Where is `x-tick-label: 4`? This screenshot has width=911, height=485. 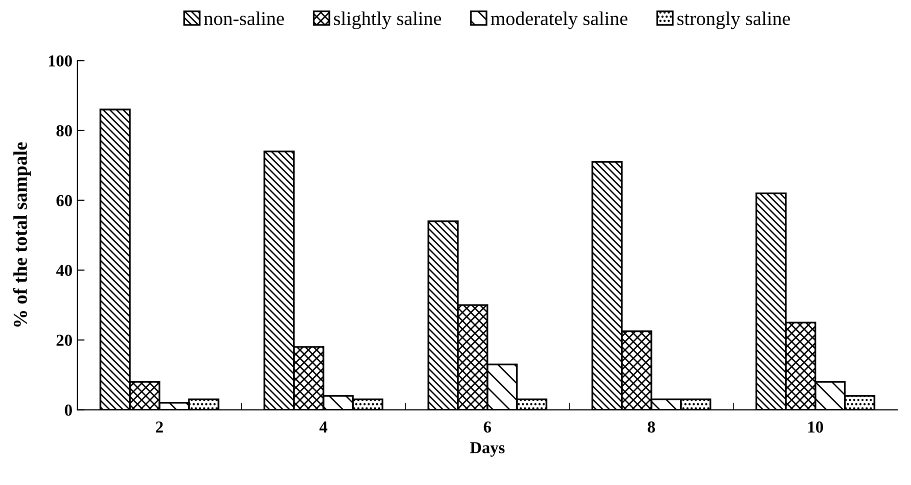
x-tick-label: 4 is located at coordinates (323, 427).